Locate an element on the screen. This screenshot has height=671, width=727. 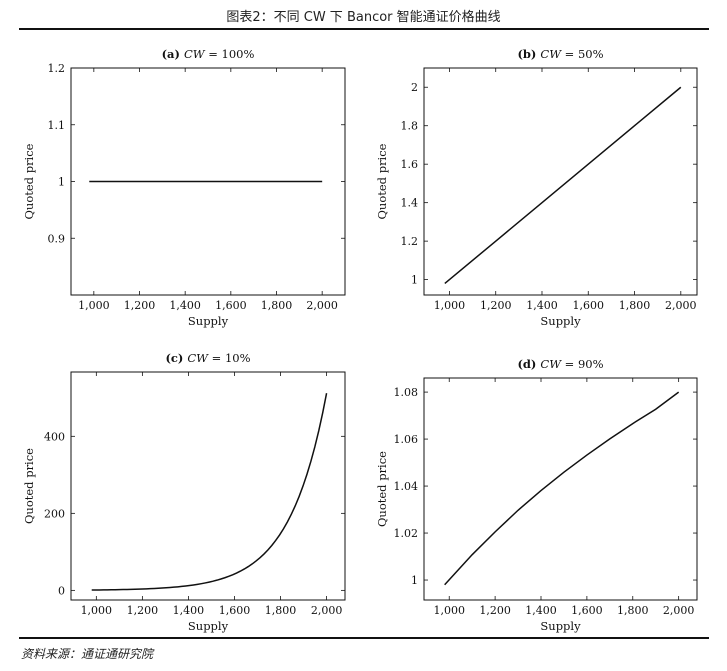
chart-title: (b) CW = 50% is located at coordinates (560, 54).